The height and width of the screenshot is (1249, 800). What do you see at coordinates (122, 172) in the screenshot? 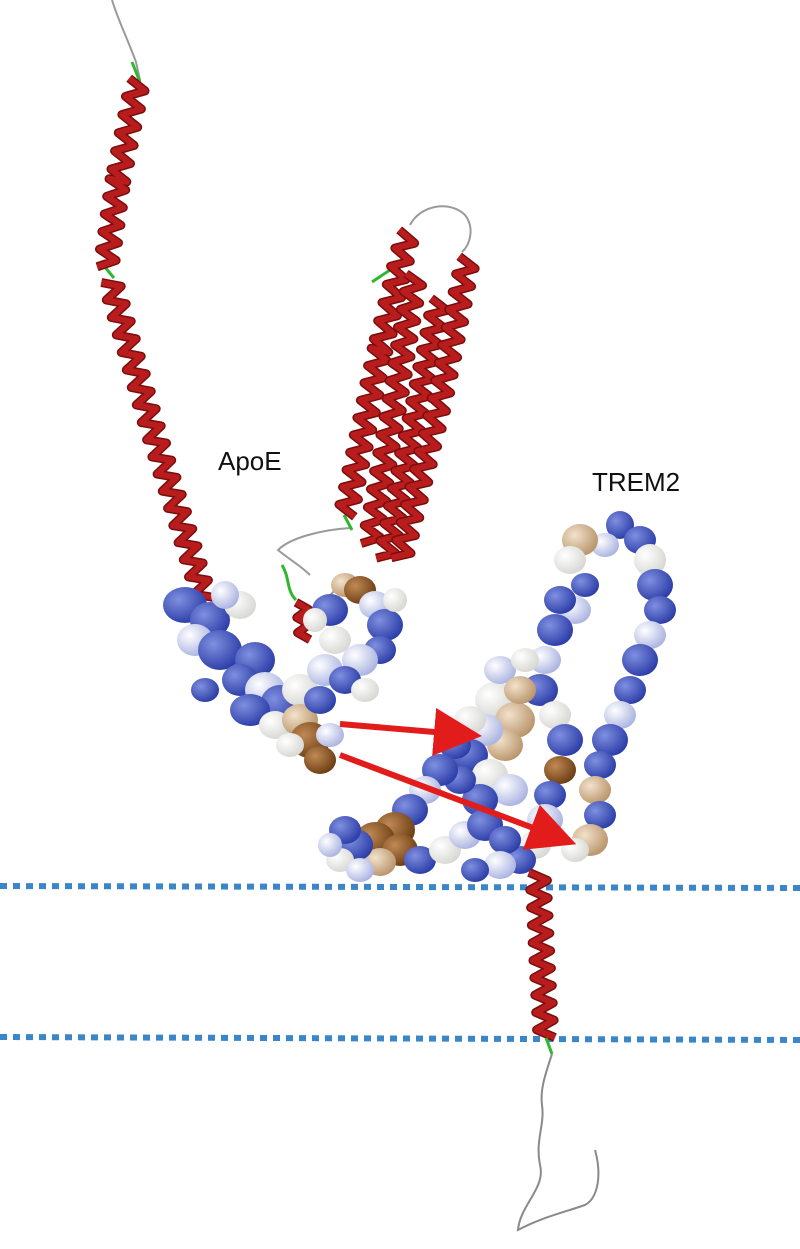
I see `apoe-helix-1a` at bounding box center [122, 172].